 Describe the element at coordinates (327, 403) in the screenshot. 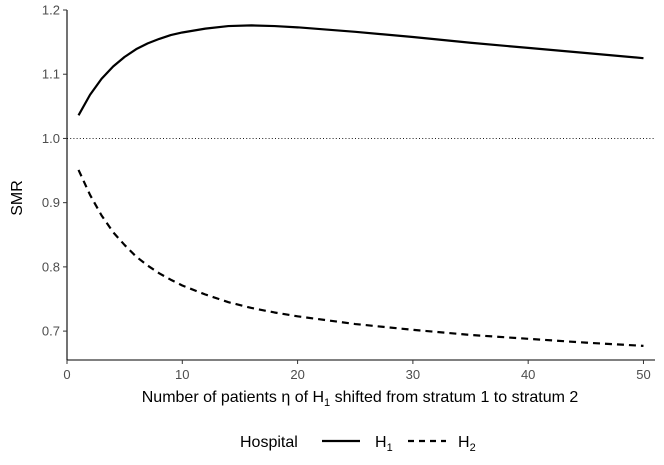

I see `x-axis-title-subscript: 1` at that location.